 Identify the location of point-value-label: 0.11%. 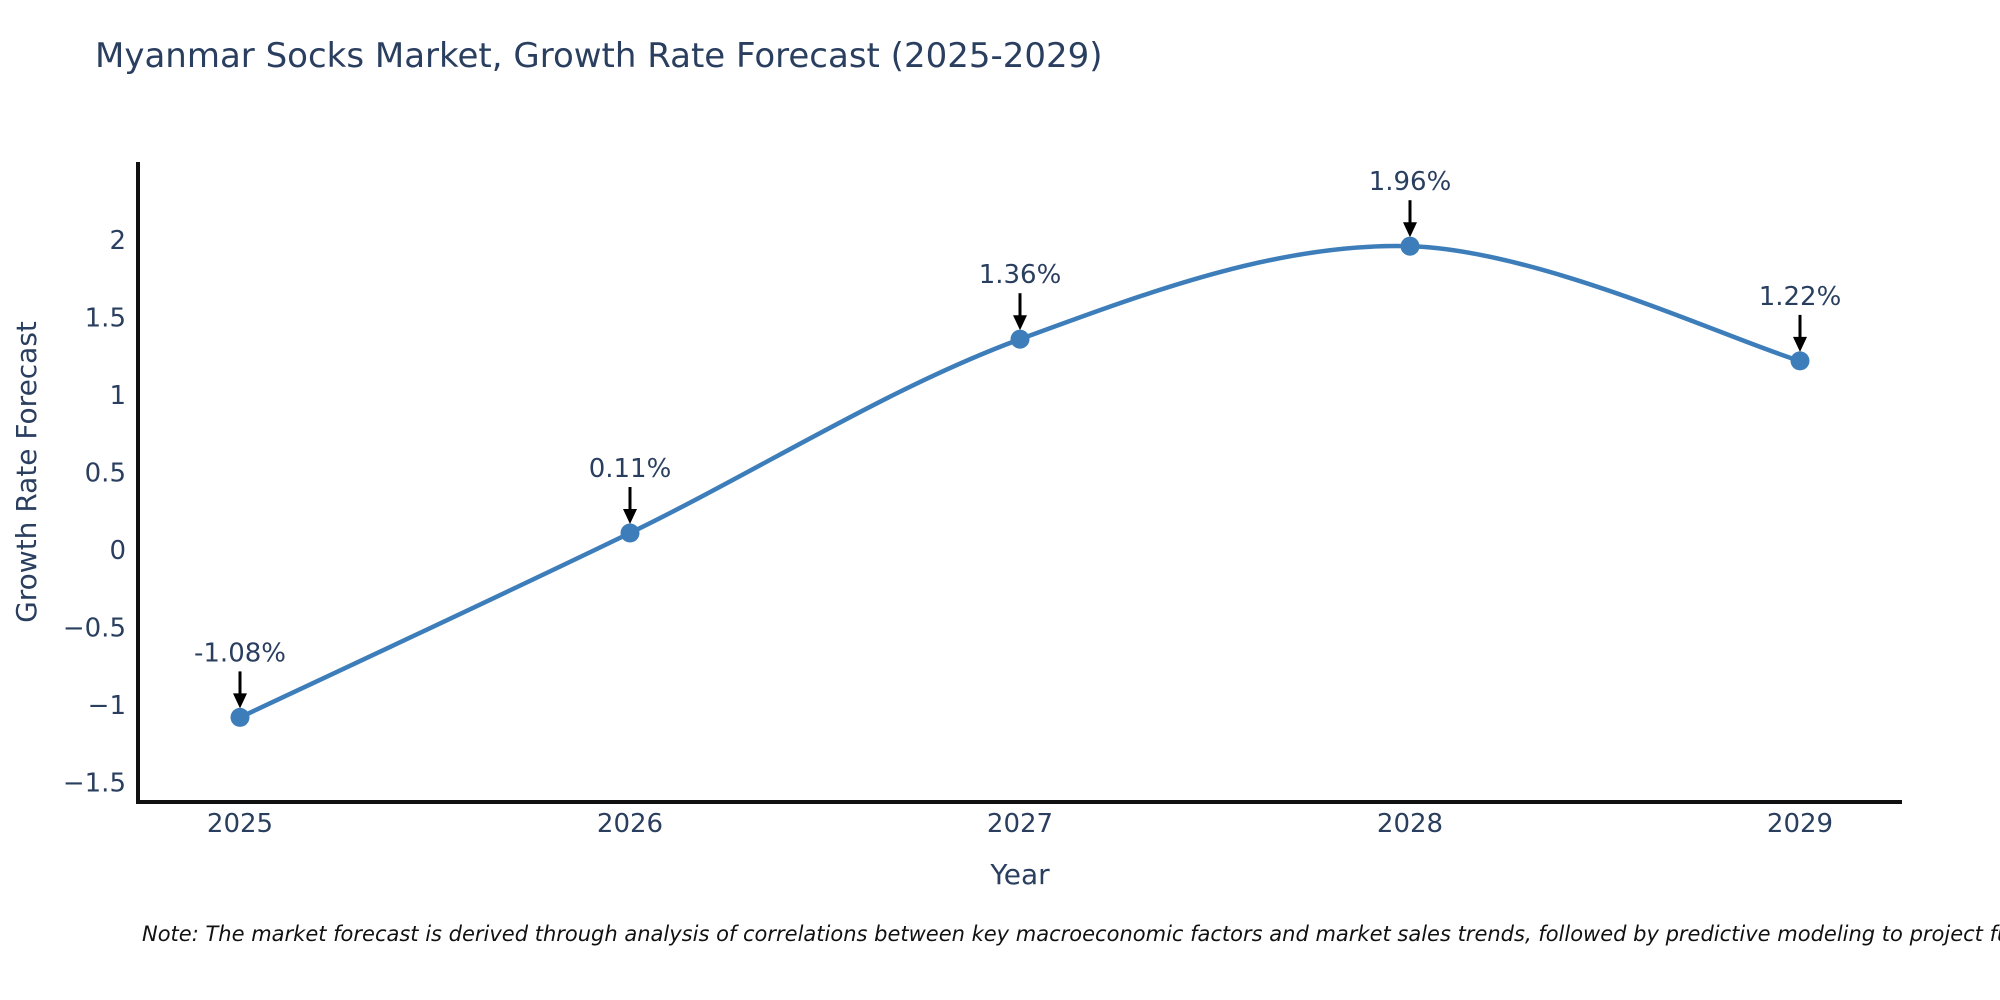
(630, 469).